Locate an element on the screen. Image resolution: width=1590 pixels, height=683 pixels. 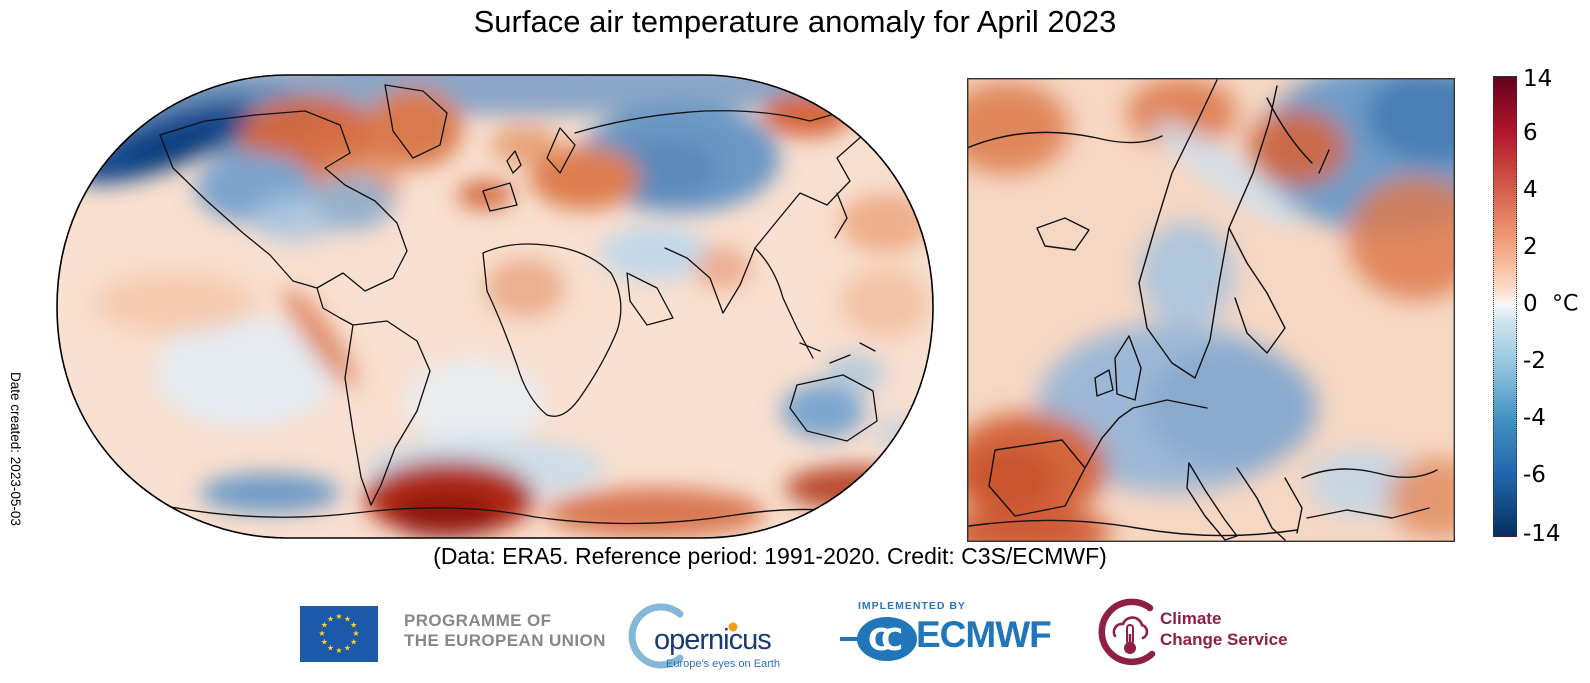
colorbar-tick: -4 is located at coordinates (1534, 418).